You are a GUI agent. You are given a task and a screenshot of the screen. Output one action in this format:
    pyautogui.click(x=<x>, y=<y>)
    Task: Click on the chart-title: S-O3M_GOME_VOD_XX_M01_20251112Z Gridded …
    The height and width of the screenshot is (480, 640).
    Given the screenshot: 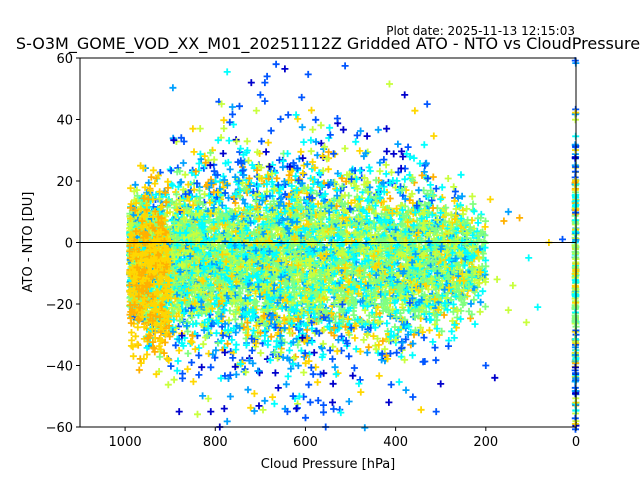 What is the action you would take?
    pyautogui.click(x=328, y=44)
    